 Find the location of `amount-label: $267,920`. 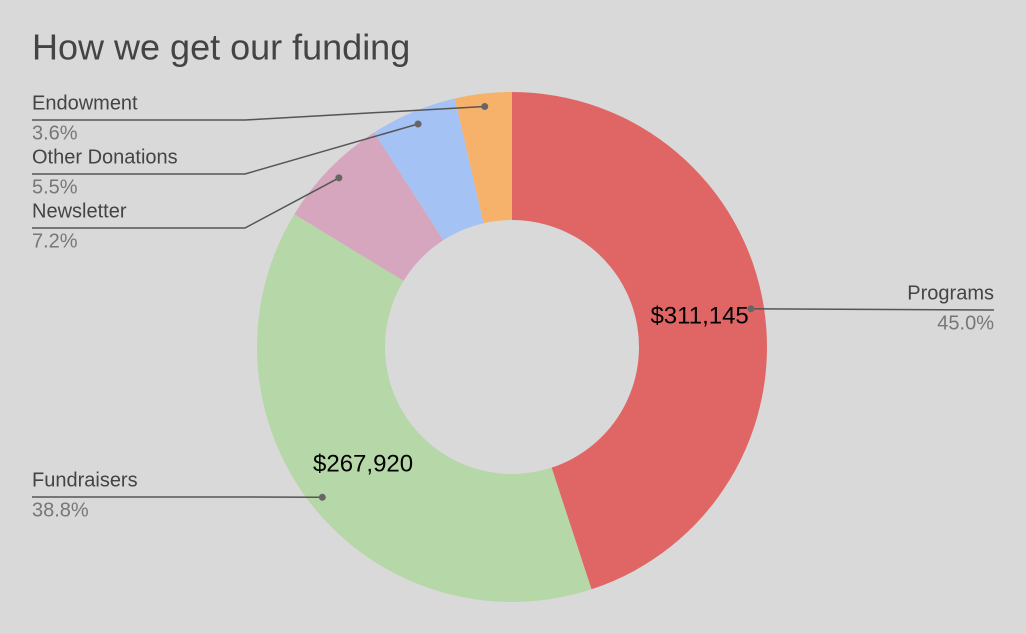

amount-label: $267,920 is located at coordinates (363, 463).